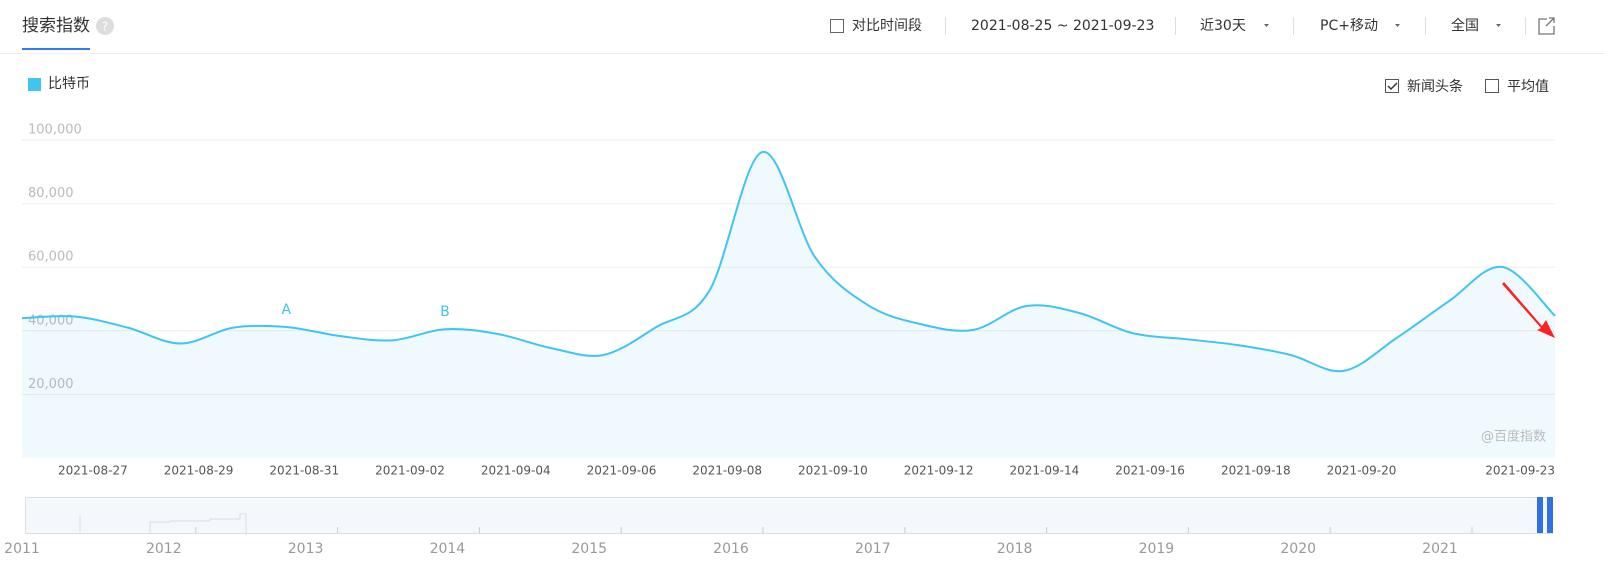 This screenshot has height=583, width=1604. I want to click on year-label: 2017, so click(873, 549).